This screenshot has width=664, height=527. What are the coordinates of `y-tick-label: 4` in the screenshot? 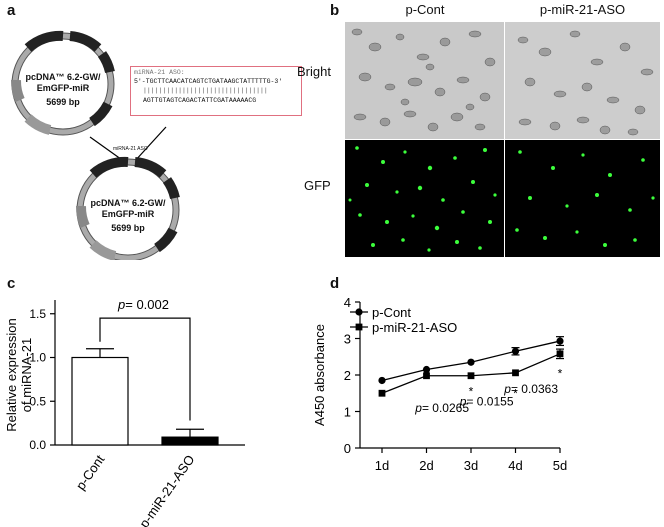 It's located at (347, 302).